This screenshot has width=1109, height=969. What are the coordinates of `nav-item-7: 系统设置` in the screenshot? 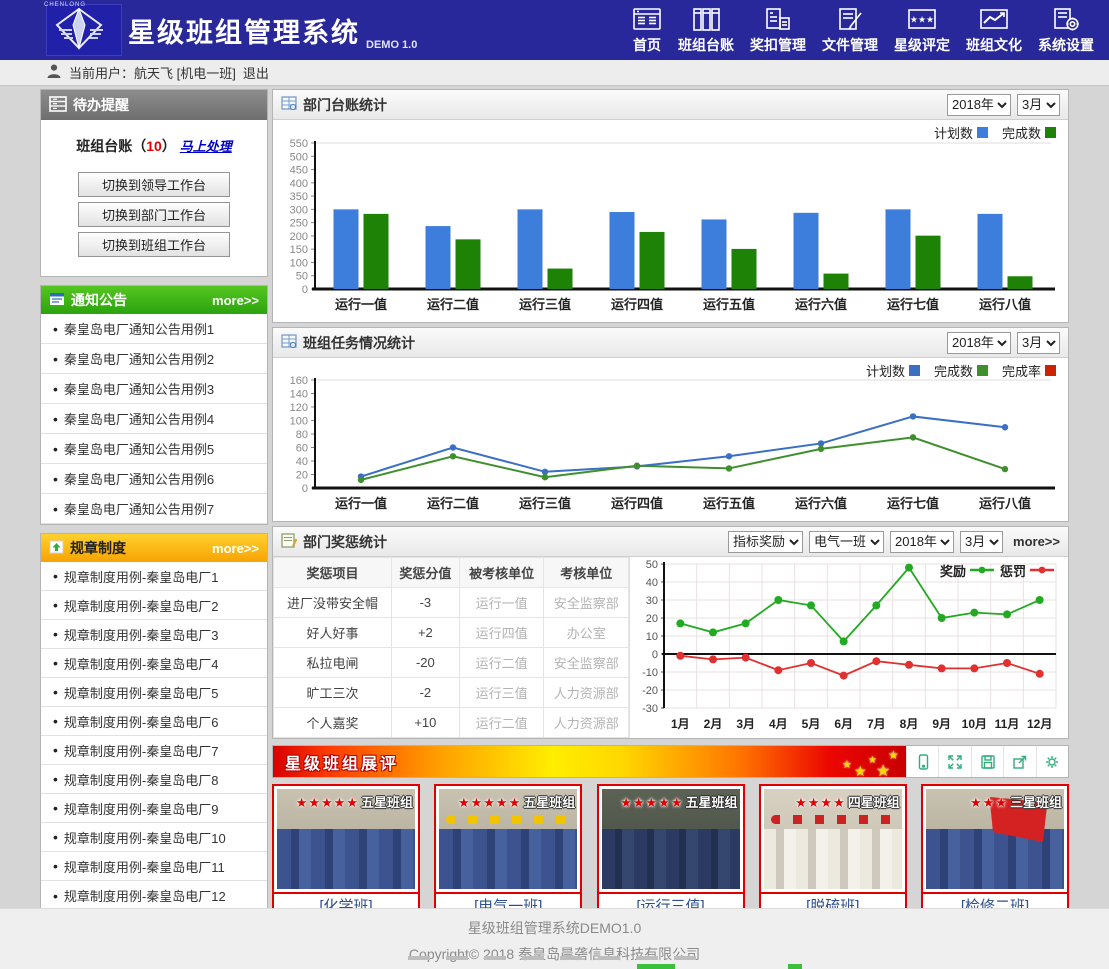 It's located at (1066, 30).